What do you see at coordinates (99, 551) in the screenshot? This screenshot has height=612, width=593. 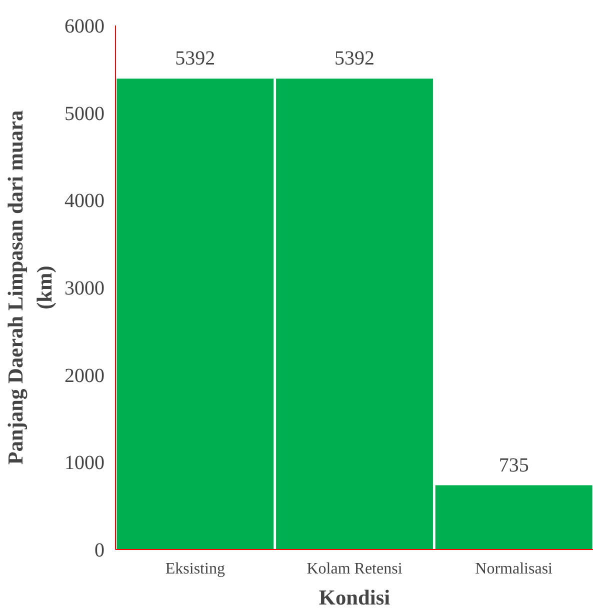 I see `y-tick-label: 0` at bounding box center [99, 551].